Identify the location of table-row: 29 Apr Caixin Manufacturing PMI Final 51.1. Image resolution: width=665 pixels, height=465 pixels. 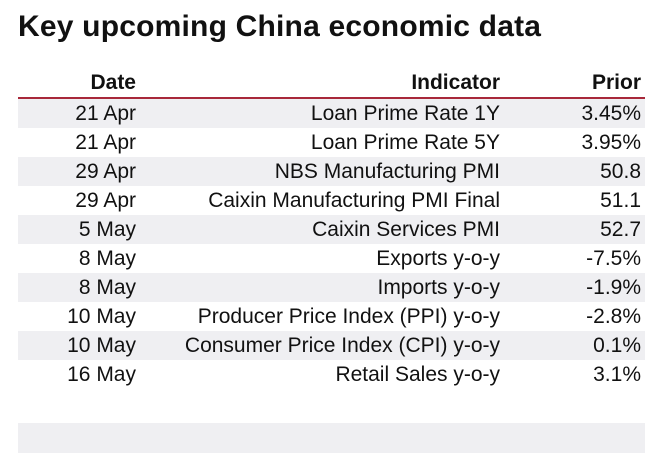
(331, 200).